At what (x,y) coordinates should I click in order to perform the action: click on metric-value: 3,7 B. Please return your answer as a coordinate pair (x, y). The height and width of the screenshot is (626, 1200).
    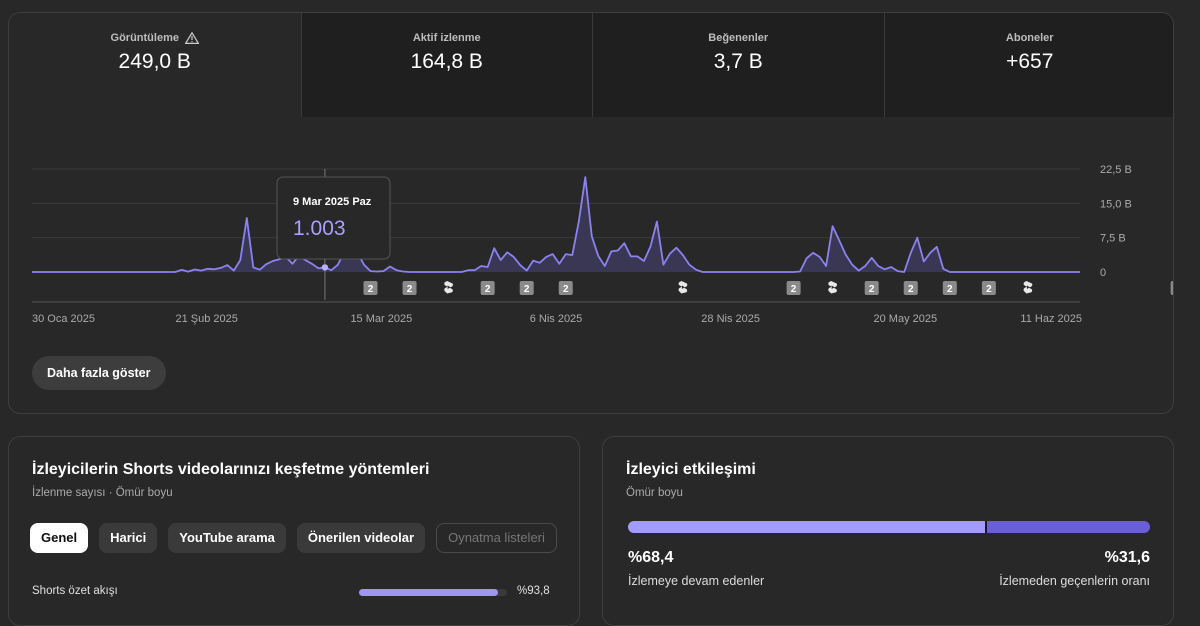
    Looking at the image, I should click on (738, 61).